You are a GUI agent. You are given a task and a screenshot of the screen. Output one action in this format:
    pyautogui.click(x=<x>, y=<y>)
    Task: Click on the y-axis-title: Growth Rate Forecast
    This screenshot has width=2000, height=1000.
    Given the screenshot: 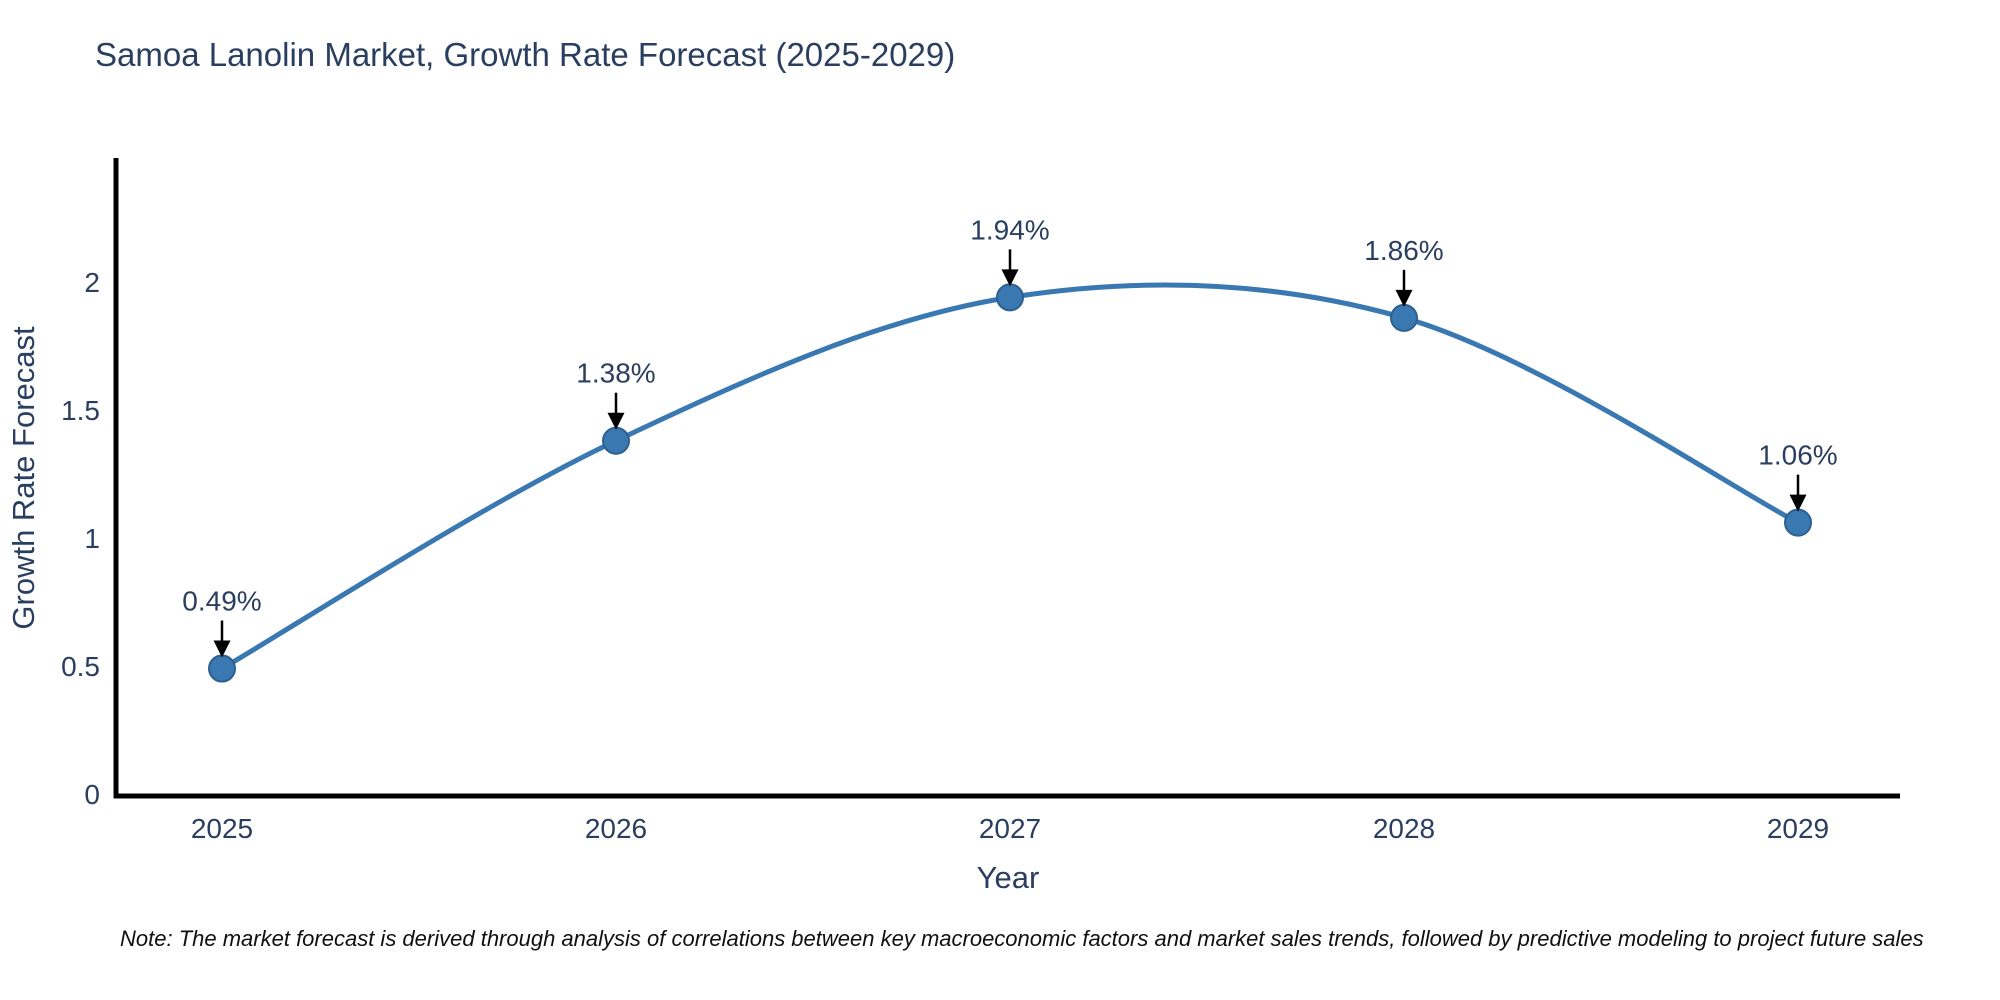 What is the action you would take?
    pyautogui.click(x=23, y=478)
    